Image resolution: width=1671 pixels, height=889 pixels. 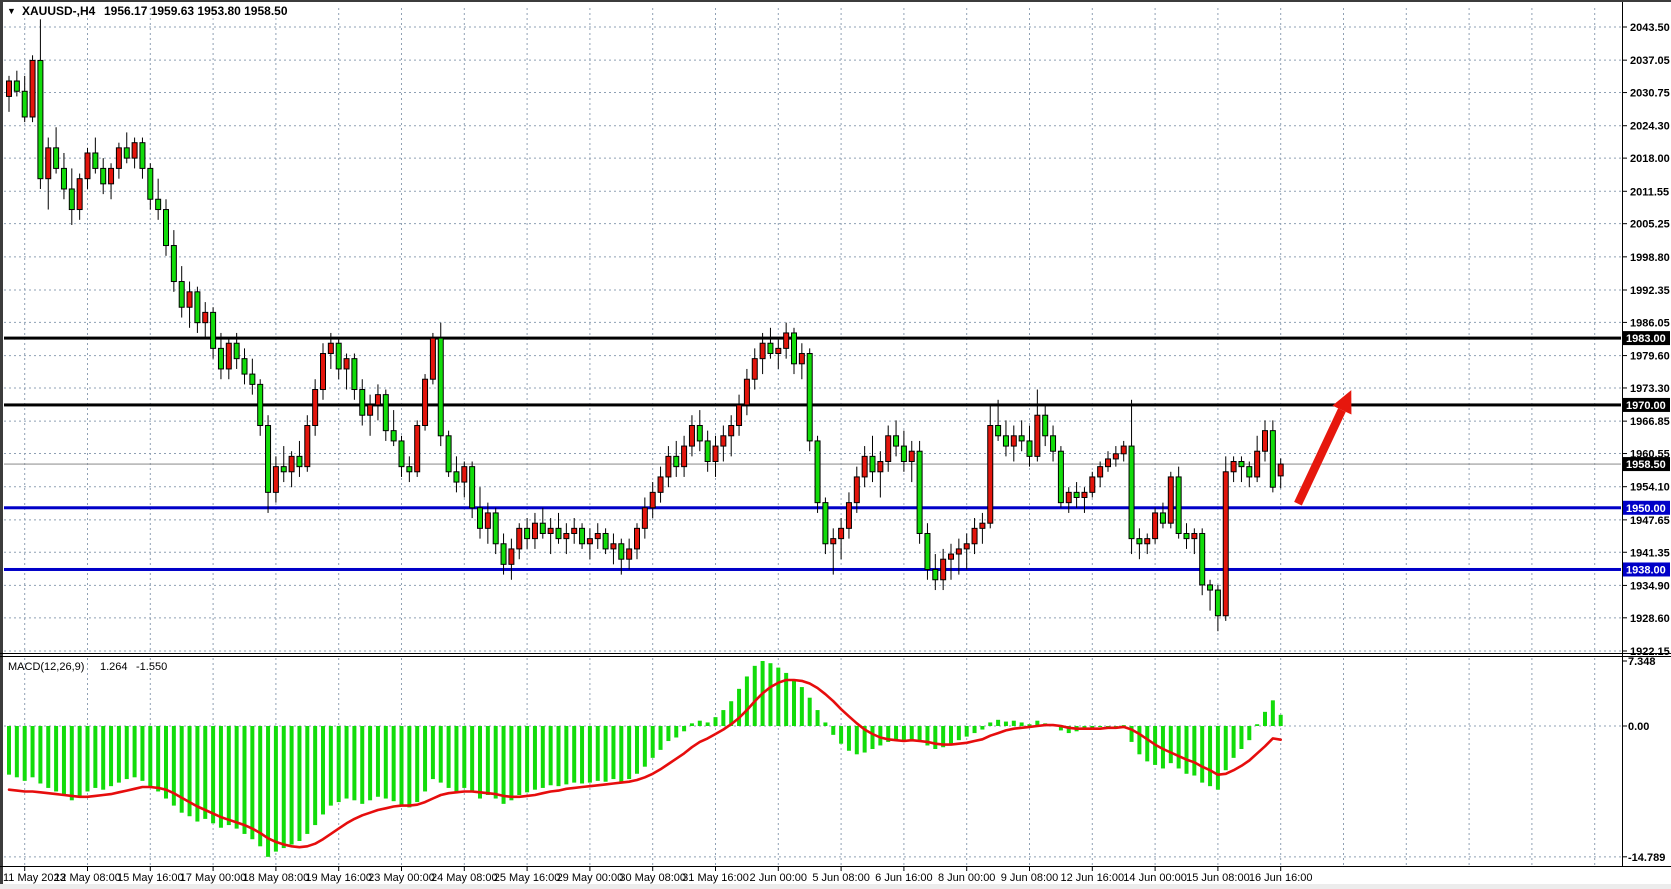 I want to click on price-tick-label: 2043.50, so click(x=1650, y=28).